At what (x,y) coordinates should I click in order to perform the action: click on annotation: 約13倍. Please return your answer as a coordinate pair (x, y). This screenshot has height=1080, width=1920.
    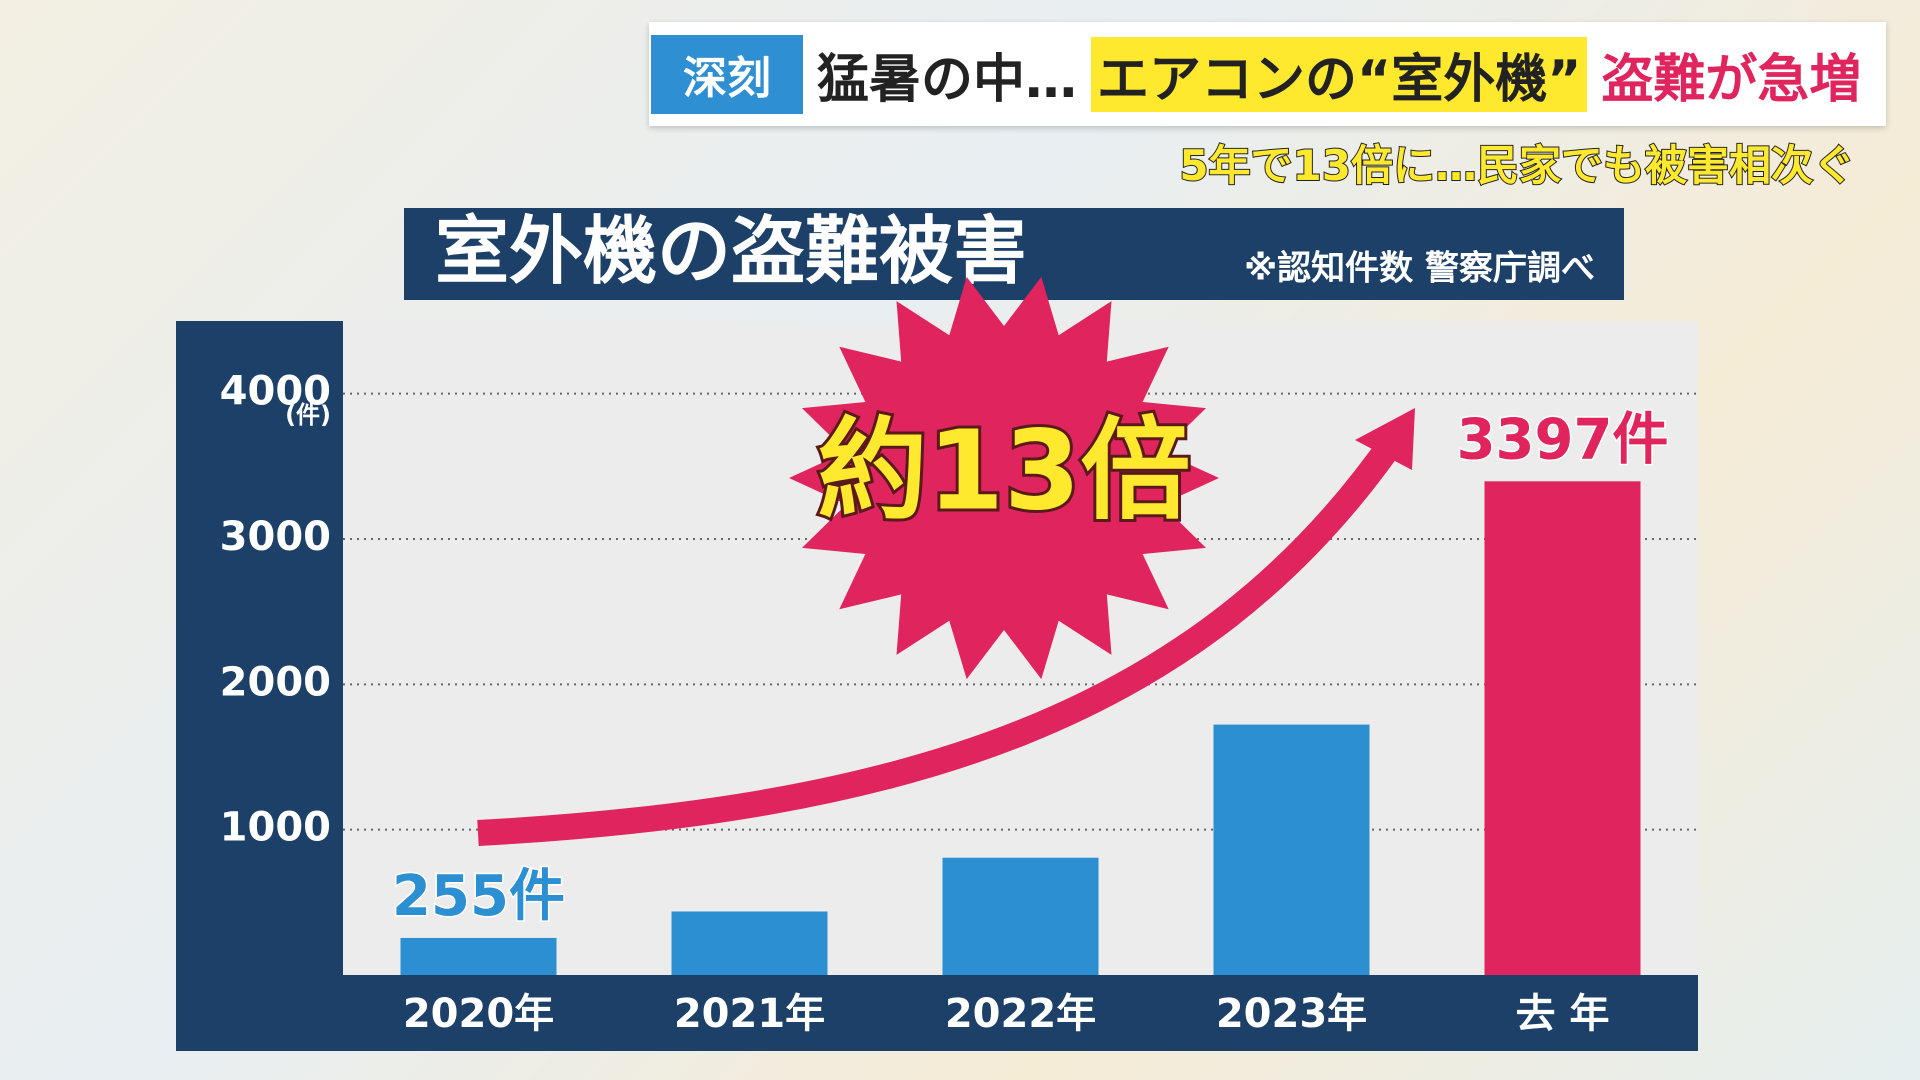
    Looking at the image, I should click on (1003, 470).